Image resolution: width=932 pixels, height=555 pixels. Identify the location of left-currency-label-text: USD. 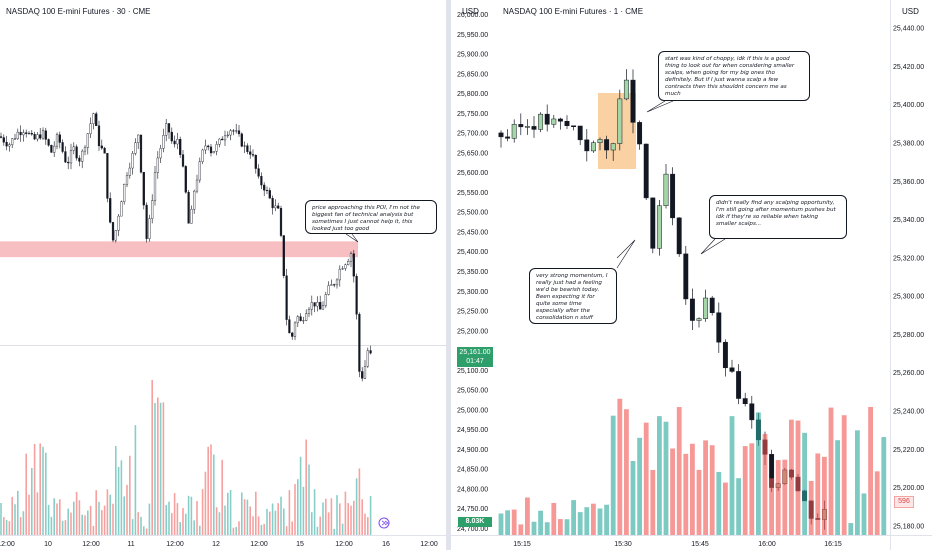
(470, 11).